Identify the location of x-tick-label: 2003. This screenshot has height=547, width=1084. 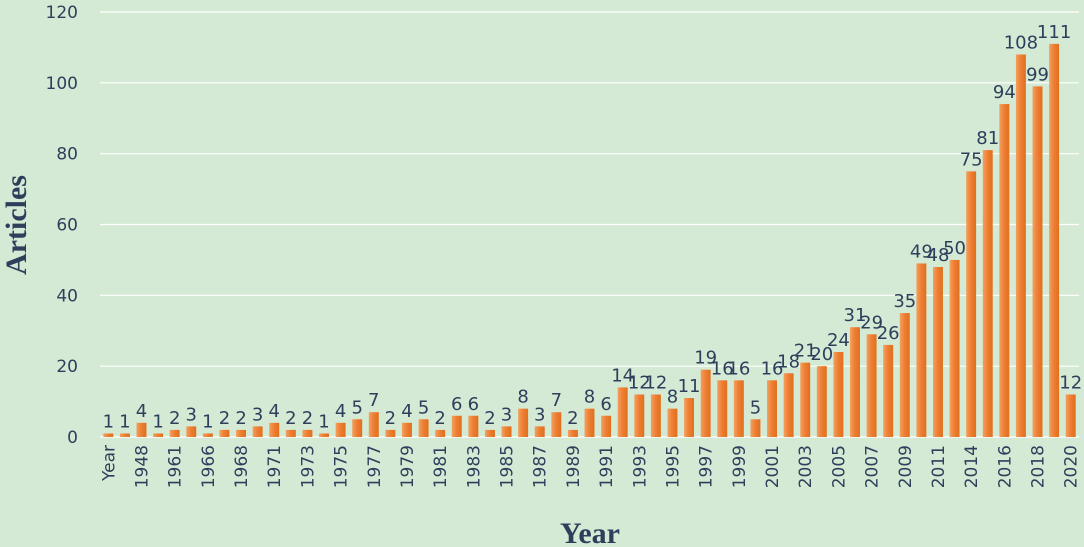
(806, 466).